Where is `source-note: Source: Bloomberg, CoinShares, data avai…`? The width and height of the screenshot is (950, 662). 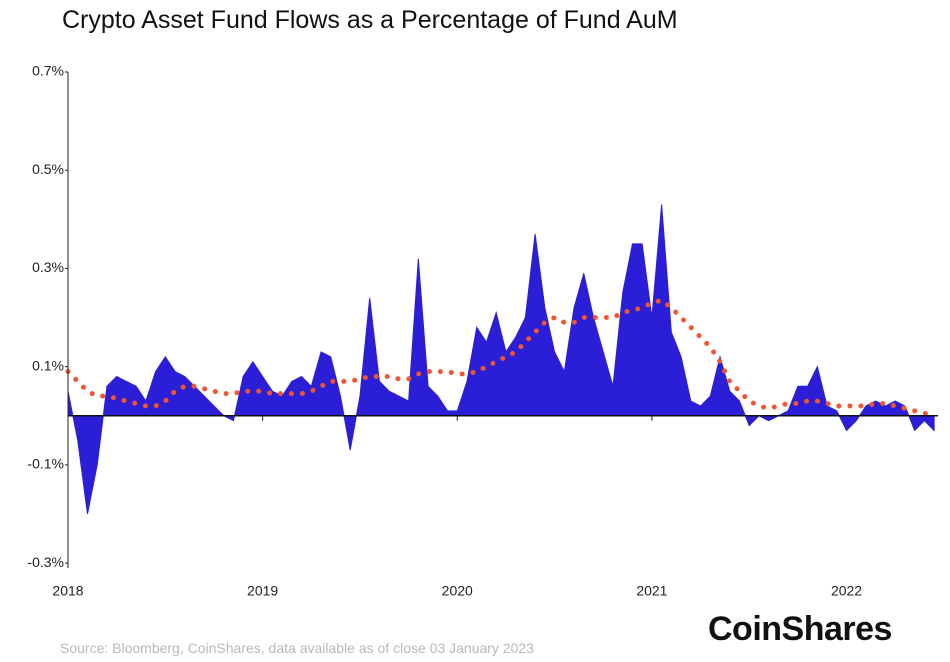
source-note: Source: Bloomberg, CoinShares, data avai… is located at coordinates (297, 648).